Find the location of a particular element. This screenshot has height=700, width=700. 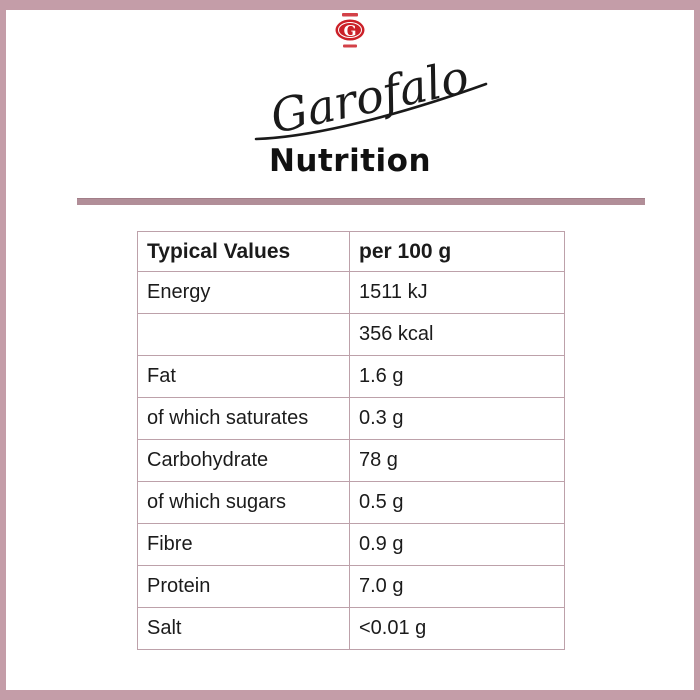

table-row: of which saturates 0.3 g is located at coordinates (351, 418).